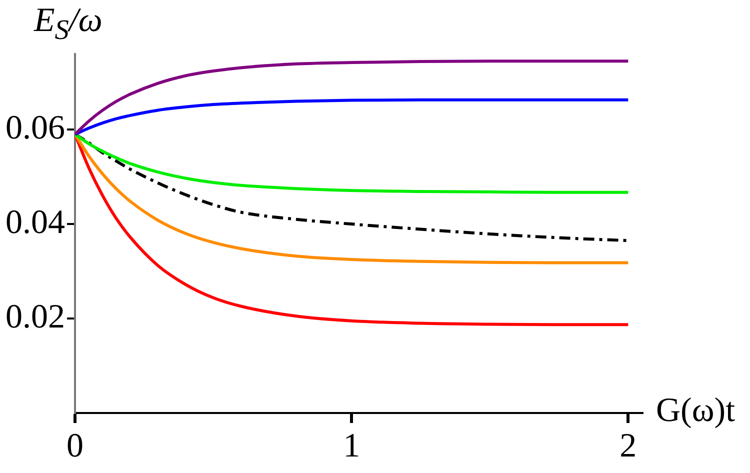 Image resolution: width=750 pixels, height=473 pixels. Describe the element at coordinates (696, 411) in the screenshot. I see `x-axis-title: G(ω)t` at that location.